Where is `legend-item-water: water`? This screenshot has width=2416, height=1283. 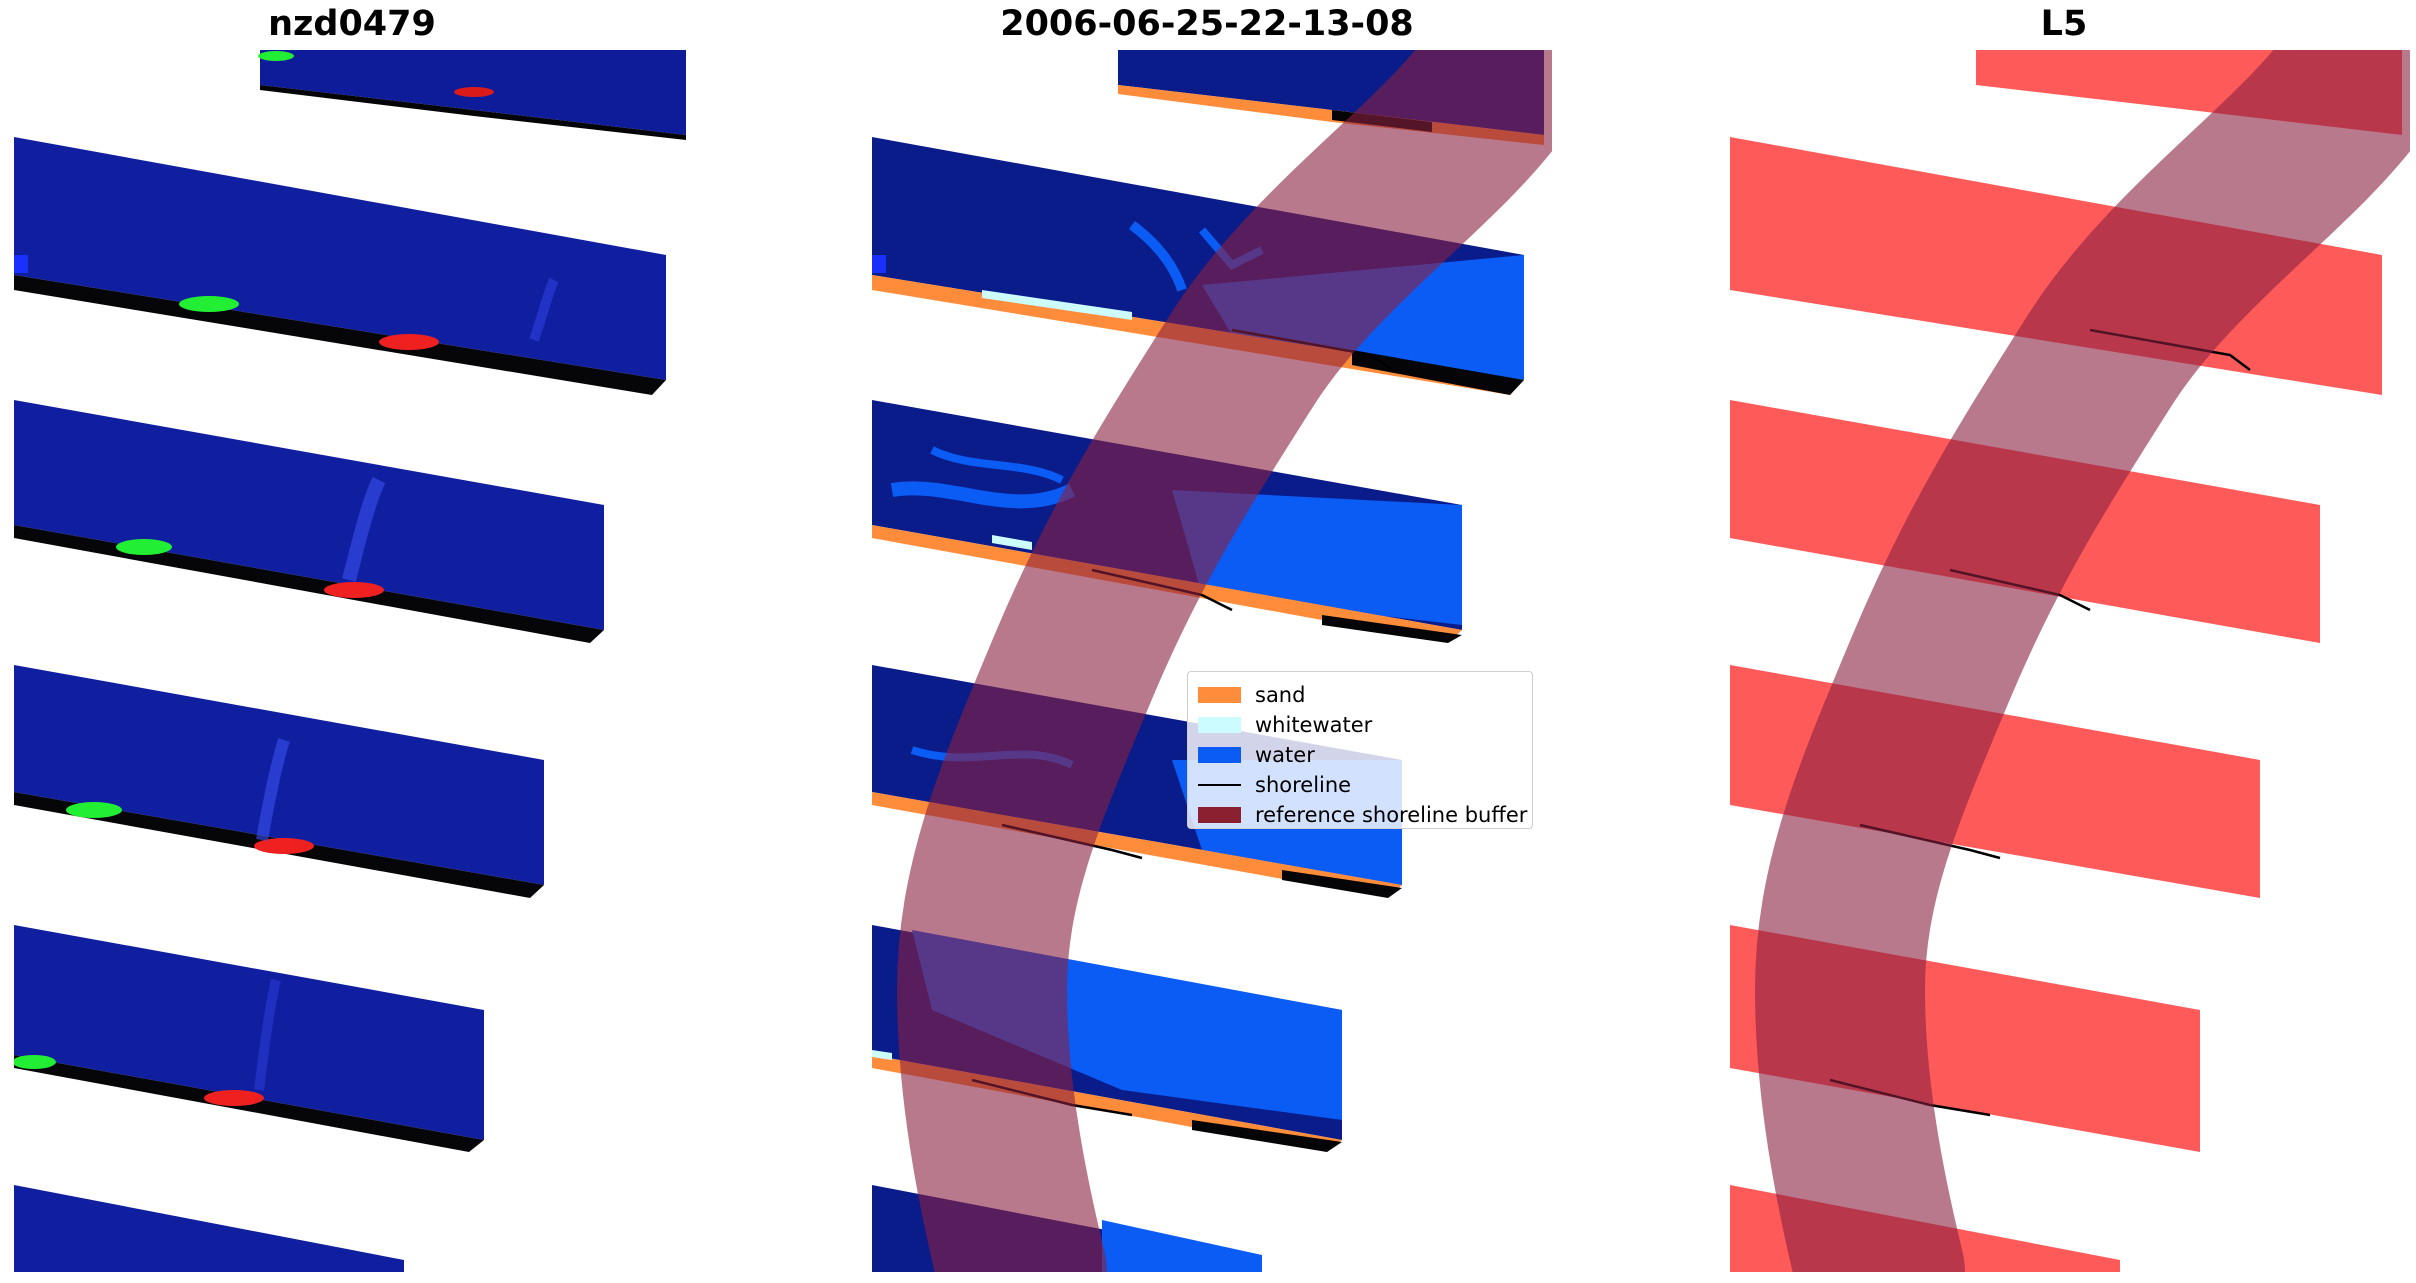
legend-item-water: water is located at coordinates (1360, 755).